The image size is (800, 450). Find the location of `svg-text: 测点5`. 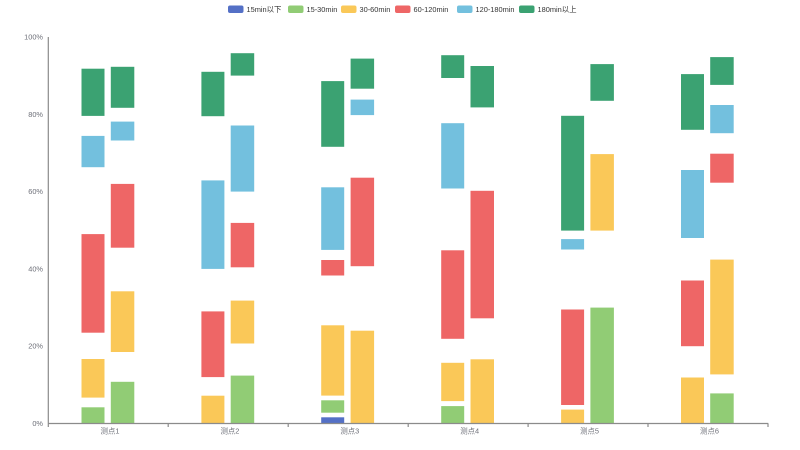

svg-text: 测点5 is located at coordinates (589, 431).